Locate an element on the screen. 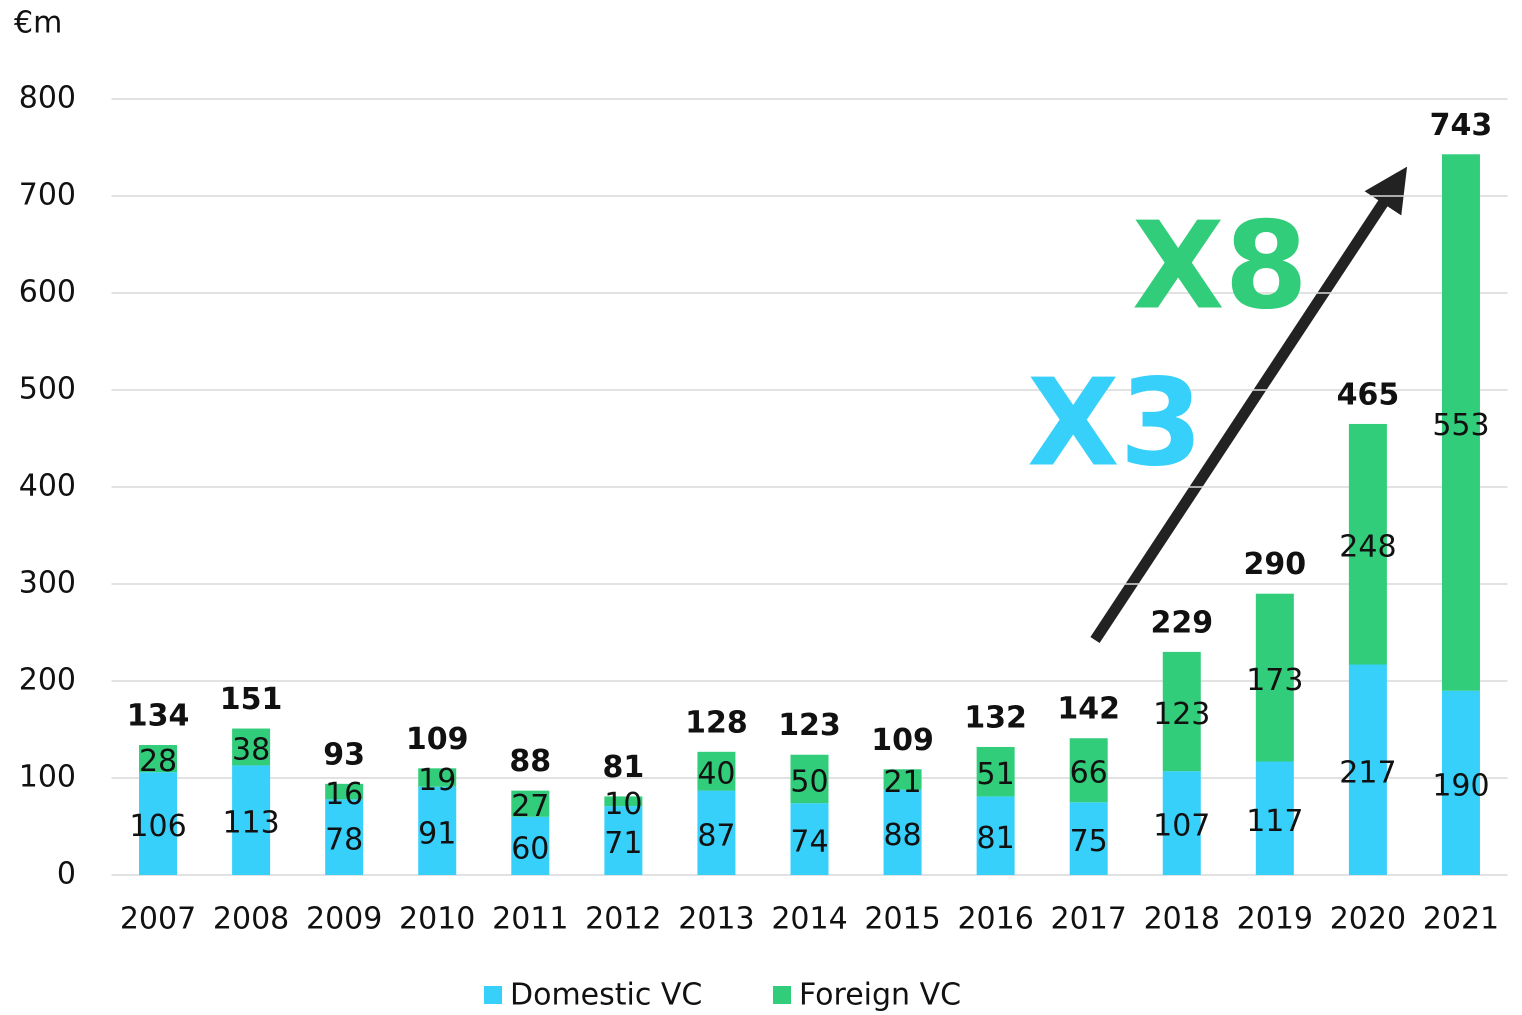  segment-label: 27 is located at coordinates (530, 806).